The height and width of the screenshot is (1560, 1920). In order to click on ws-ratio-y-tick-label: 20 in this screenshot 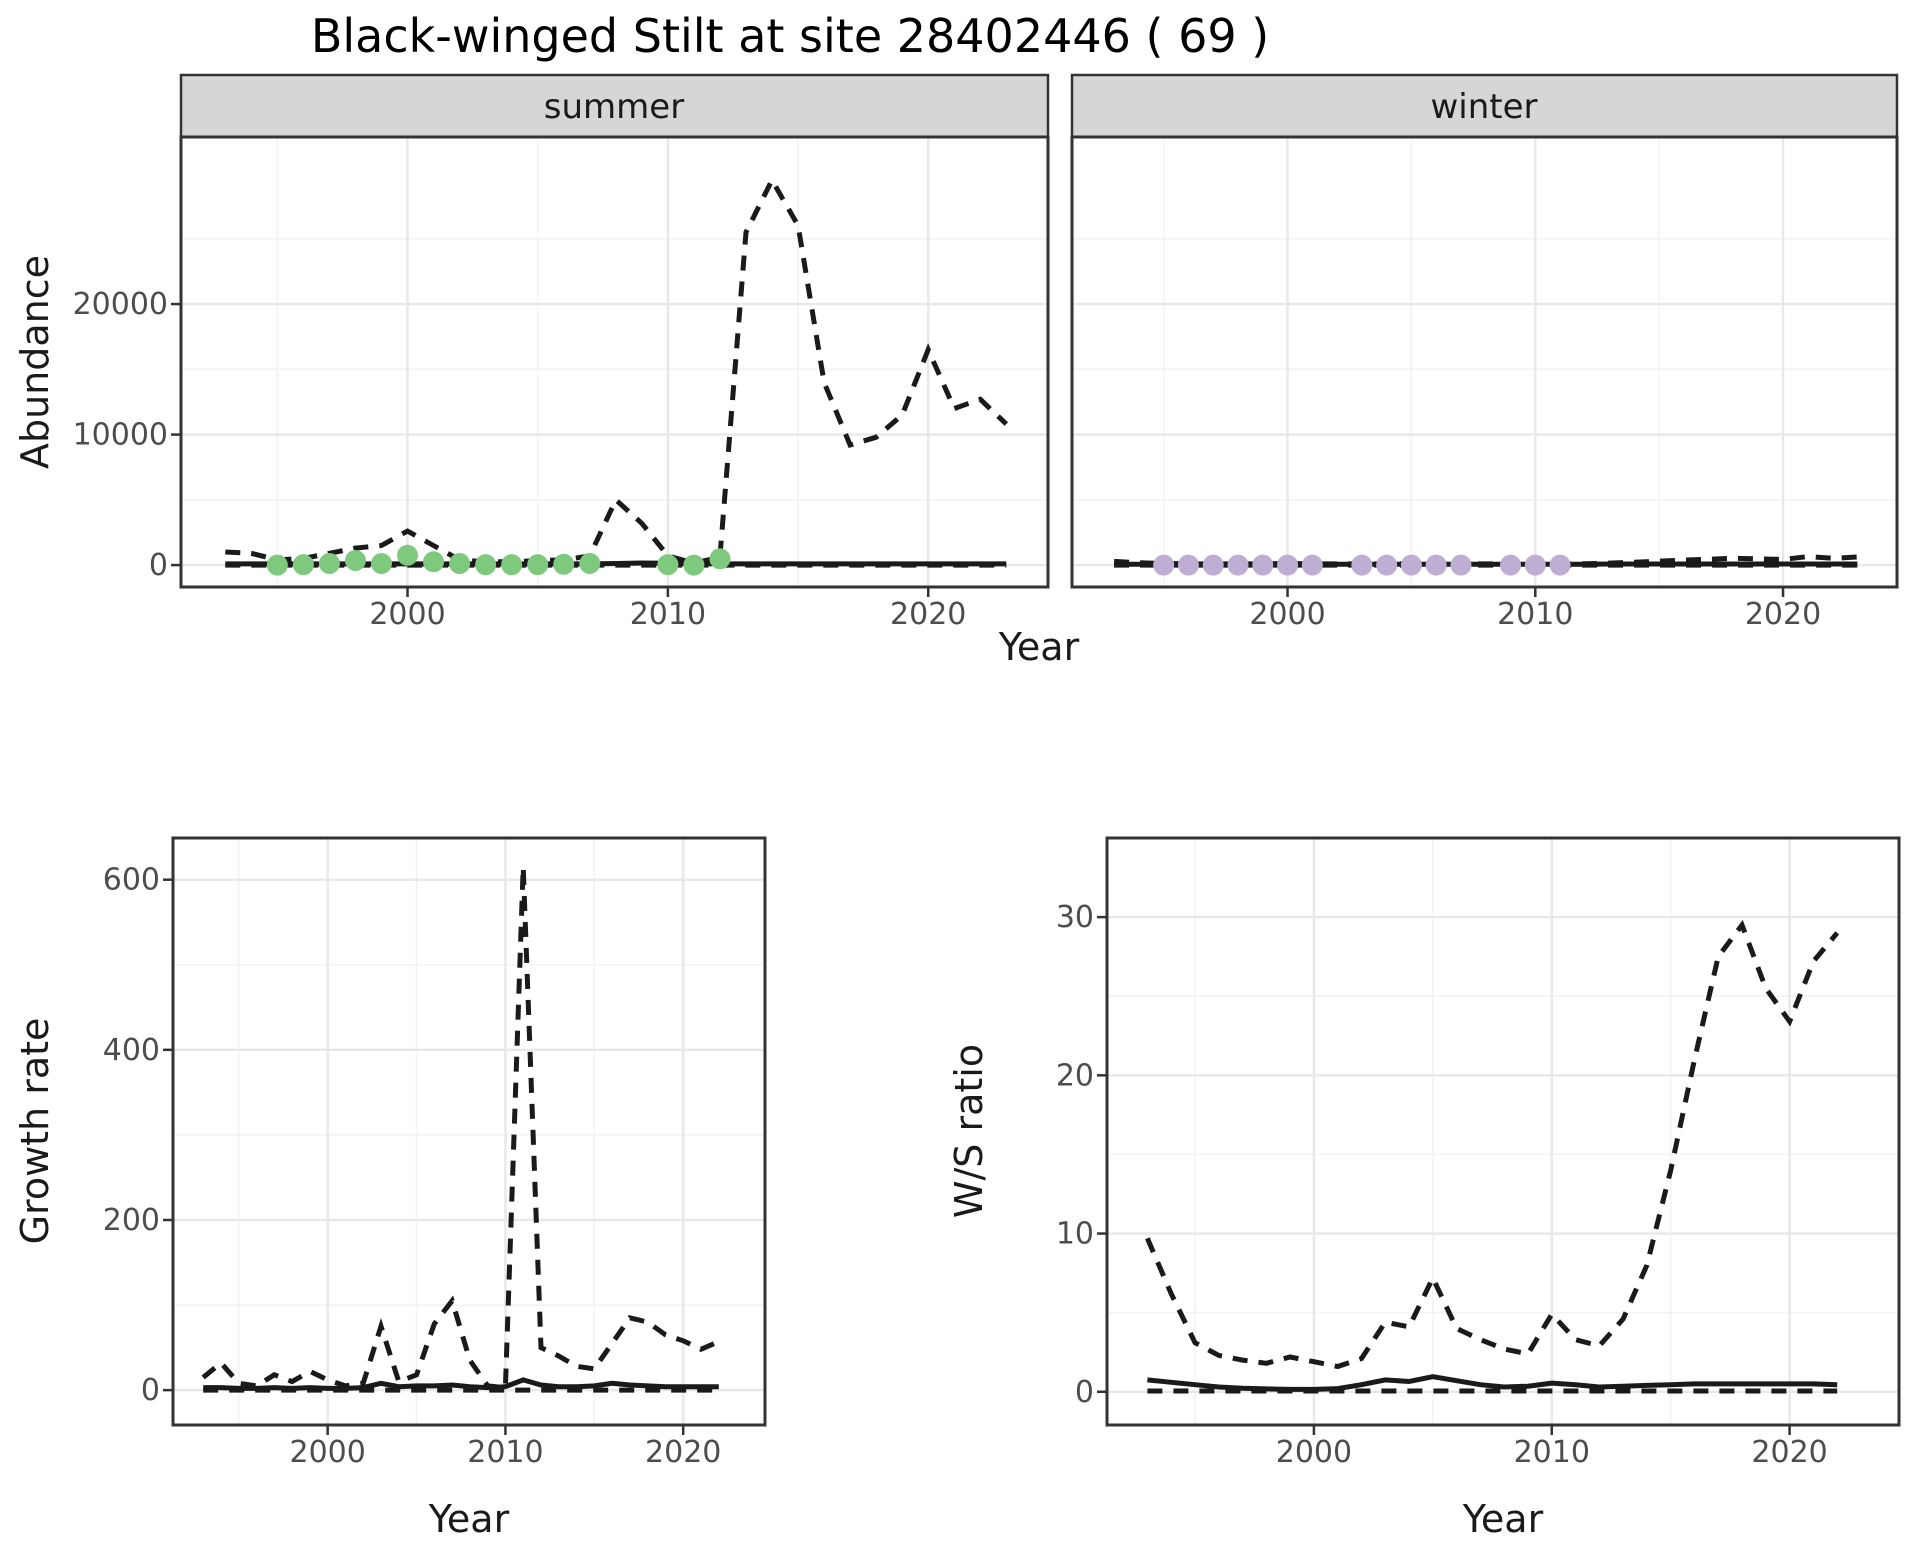, I will do `click(1075, 1075)`.